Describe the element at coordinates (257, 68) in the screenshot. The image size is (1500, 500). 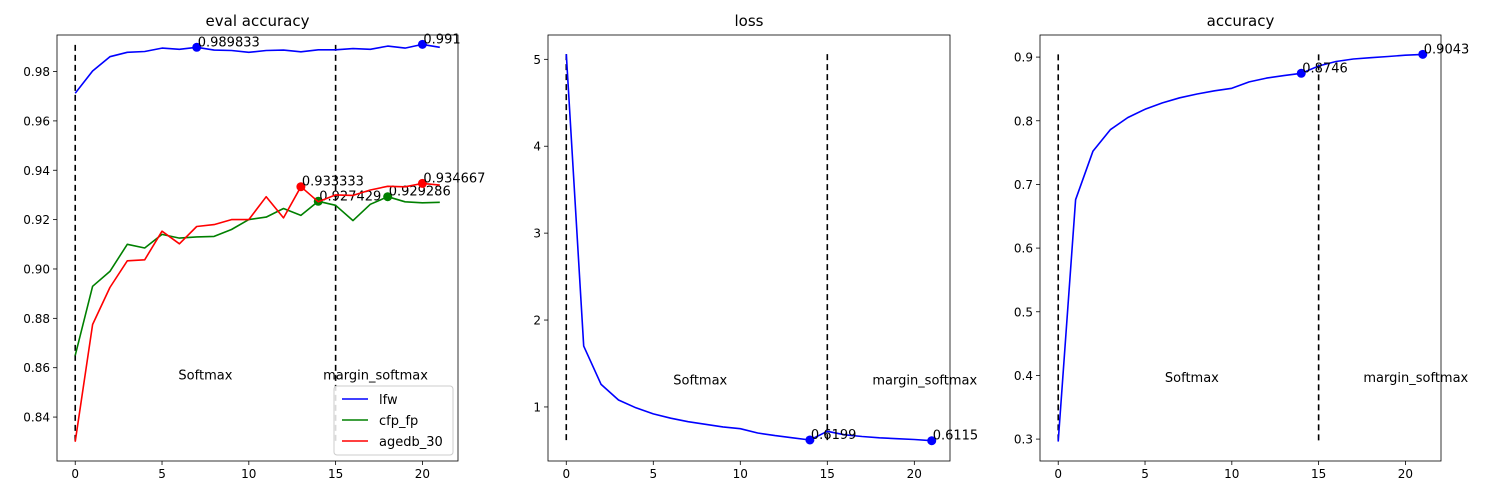
I see `series-line-lfw` at that location.